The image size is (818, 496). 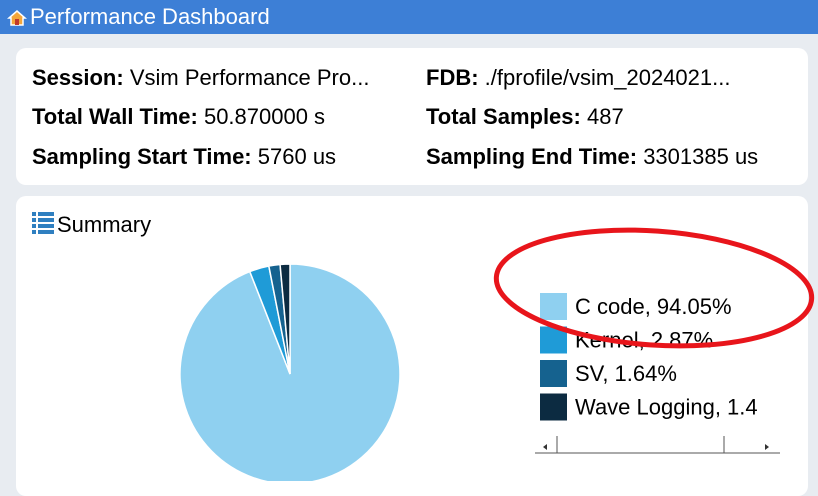 I want to click on samples: Total Samples: 487, so click(x=525, y=117).